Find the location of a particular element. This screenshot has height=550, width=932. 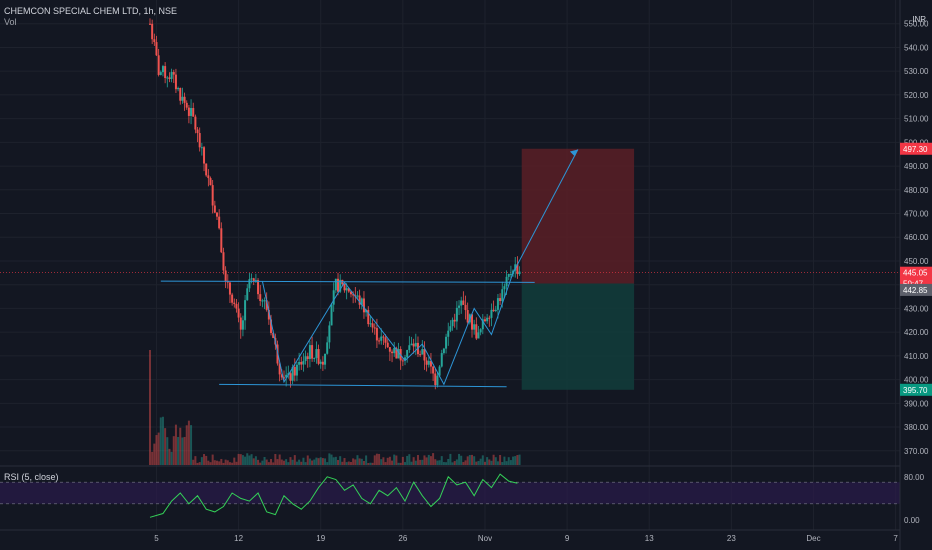

volume-bars is located at coordinates (335, 407).